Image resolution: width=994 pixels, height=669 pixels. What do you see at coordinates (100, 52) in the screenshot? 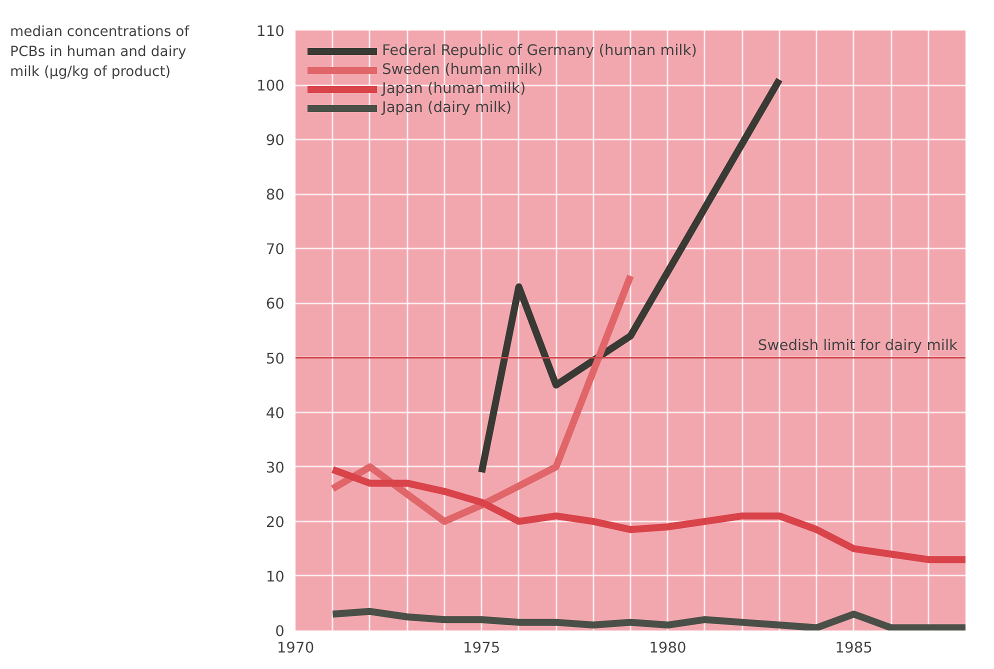
I see `y-axis-title: median concentrations of PCBs in human and dairy milk (µg/kg of product)` at bounding box center [100, 52].